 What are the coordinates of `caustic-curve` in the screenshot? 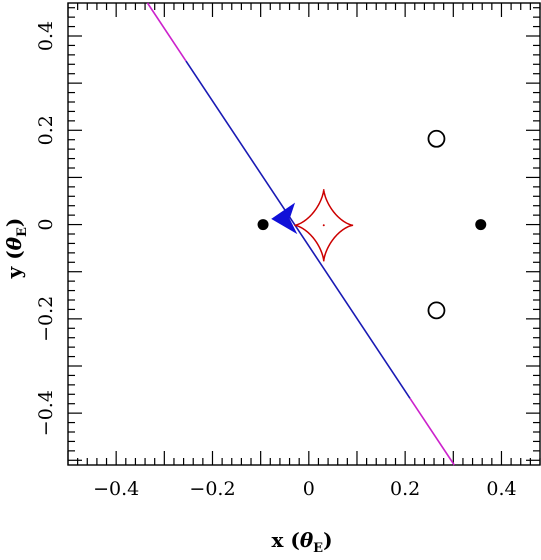 It's located at (324, 225).